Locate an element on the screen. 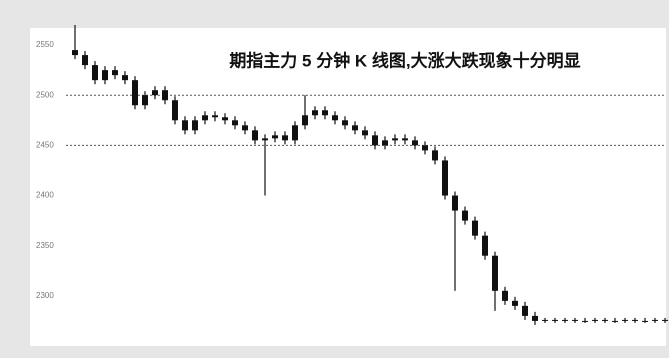 Image resolution: width=669 pixels, height=358 pixels. y-tick-label: 2450 is located at coordinates (45, 144).